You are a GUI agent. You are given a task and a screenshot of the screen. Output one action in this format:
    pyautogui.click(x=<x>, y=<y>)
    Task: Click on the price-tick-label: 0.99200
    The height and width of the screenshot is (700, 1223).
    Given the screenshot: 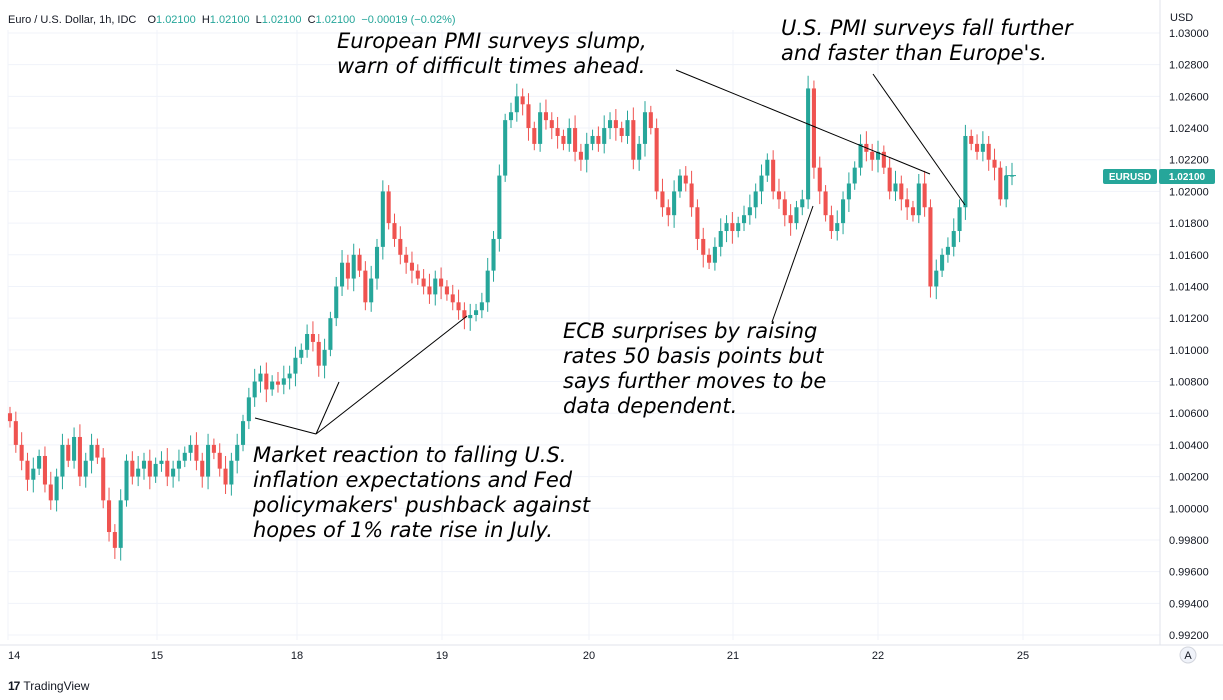 What is the action you would take?
    pyautogui.click(x=1189, y=636)
    